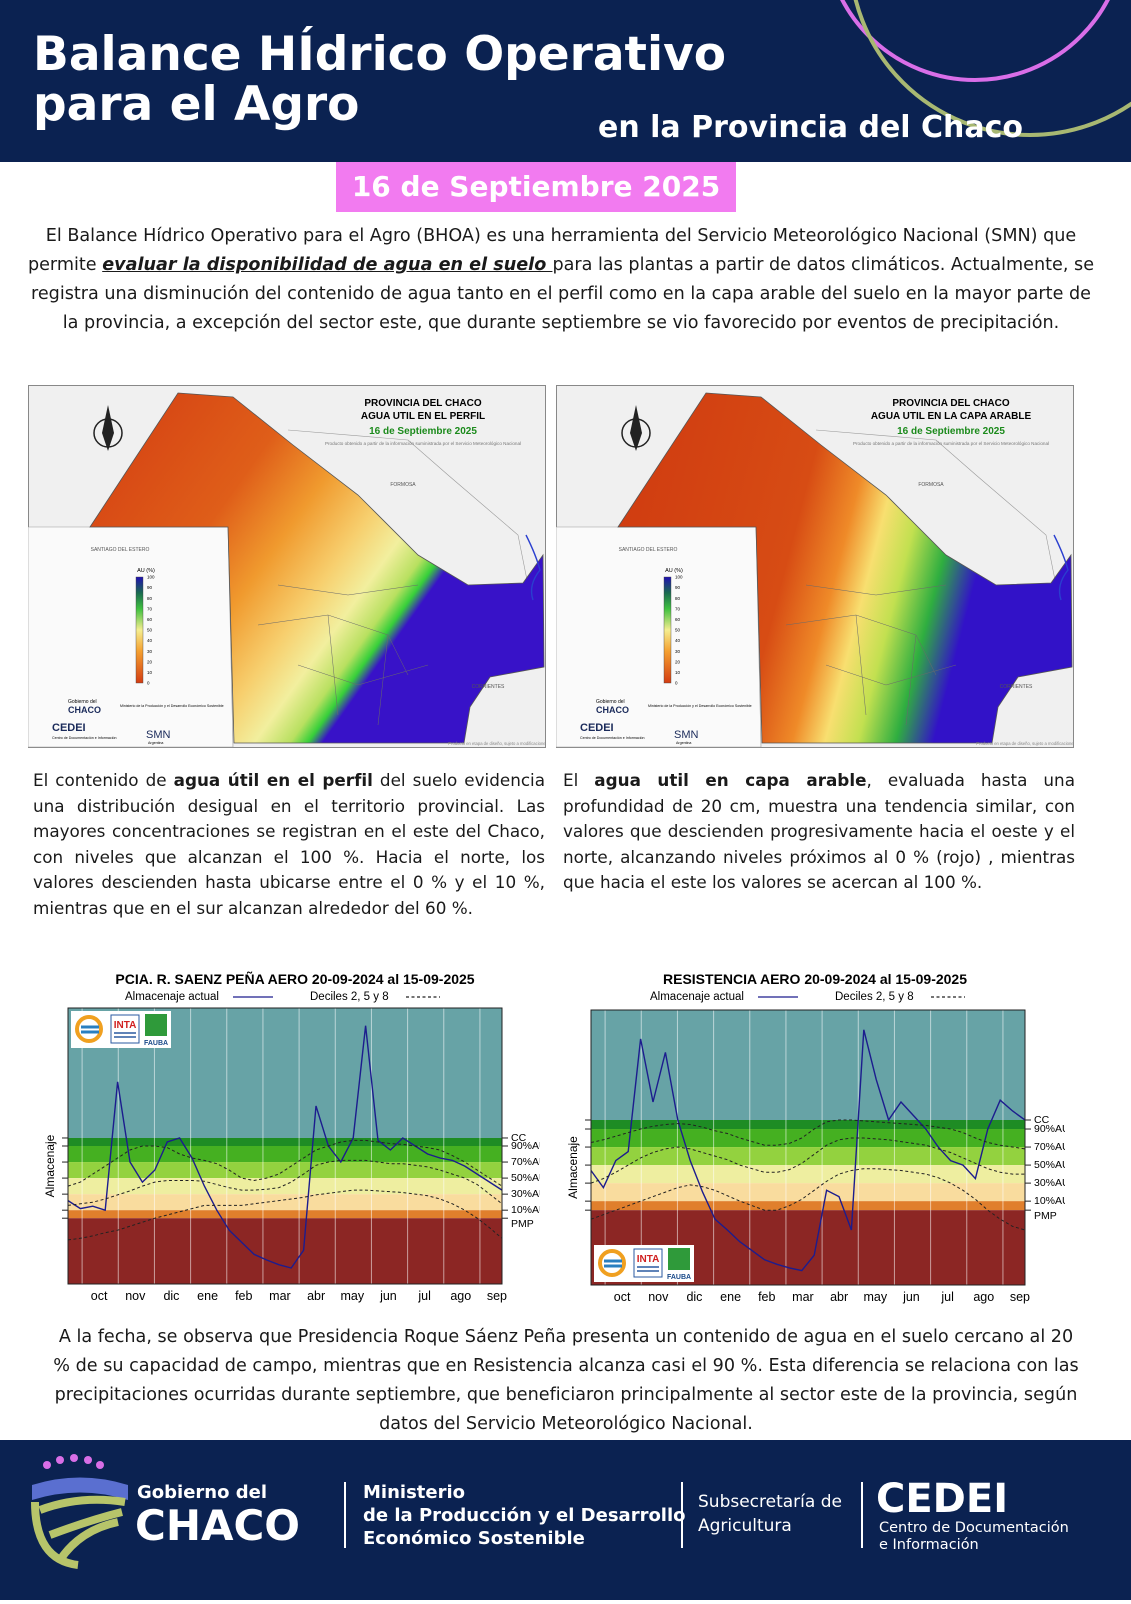 This screenshot has width=1131, height=1604. Describe the element at coordinates (172, 997) in the screenshot. I see `legend-label: Almacenaje actual` at that location.